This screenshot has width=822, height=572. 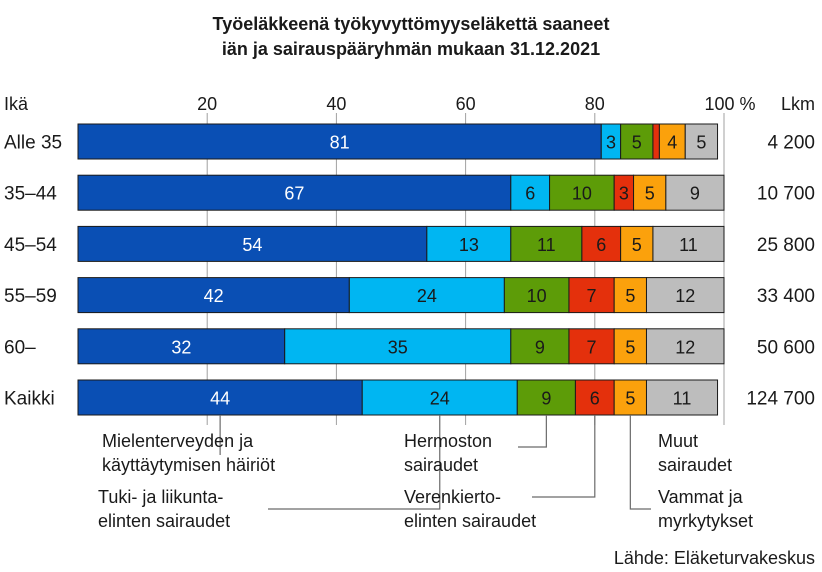 What do you see at coordinates (564, 456) in the screenshot?
I see `leader-line-circ` at bounding box center [564, 456].